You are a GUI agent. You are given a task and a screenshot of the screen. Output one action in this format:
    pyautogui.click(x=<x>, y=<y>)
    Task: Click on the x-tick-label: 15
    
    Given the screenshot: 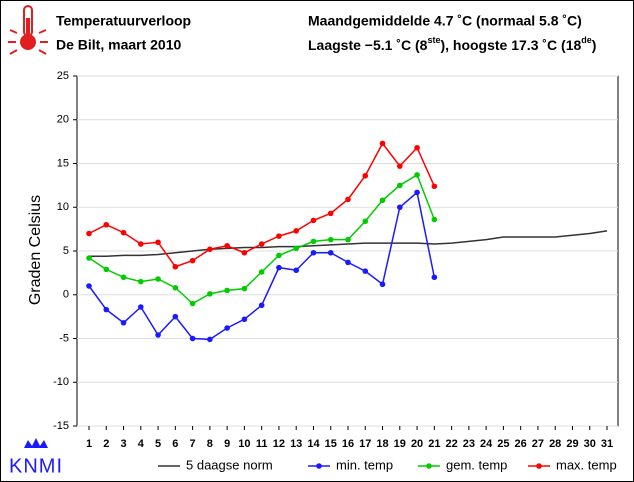 What is the action you would take?
    pyautogui.click(x=331, y=444)
    